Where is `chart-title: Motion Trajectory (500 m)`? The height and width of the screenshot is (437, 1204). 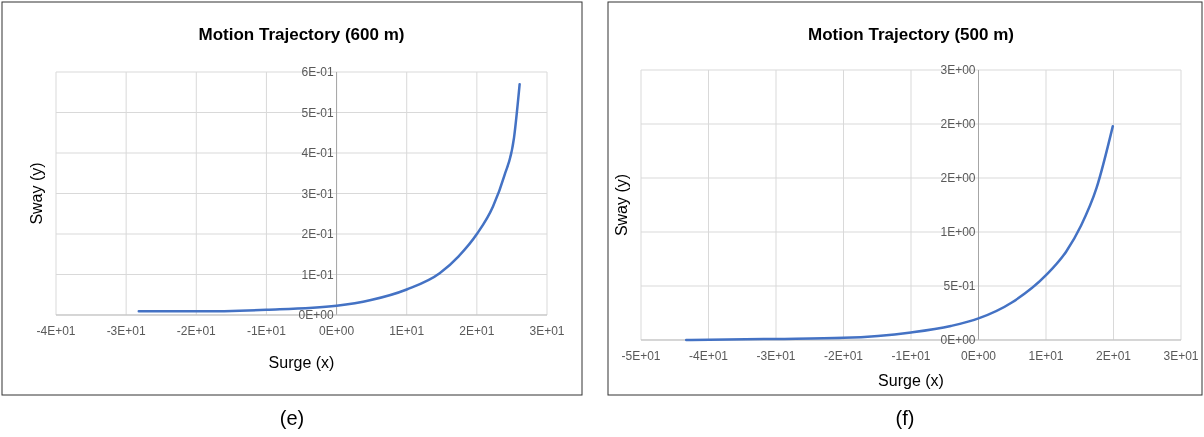
chart-title: Motion Trajectory (500 m) is located at coordinates (911, 34).